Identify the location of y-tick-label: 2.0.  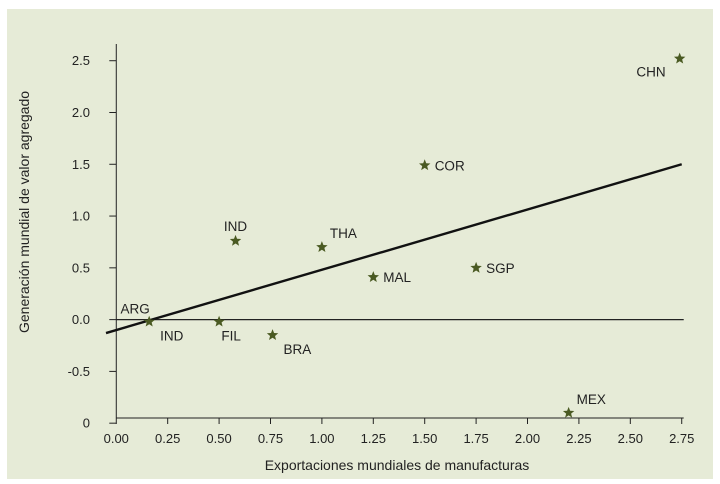
(81, 112).